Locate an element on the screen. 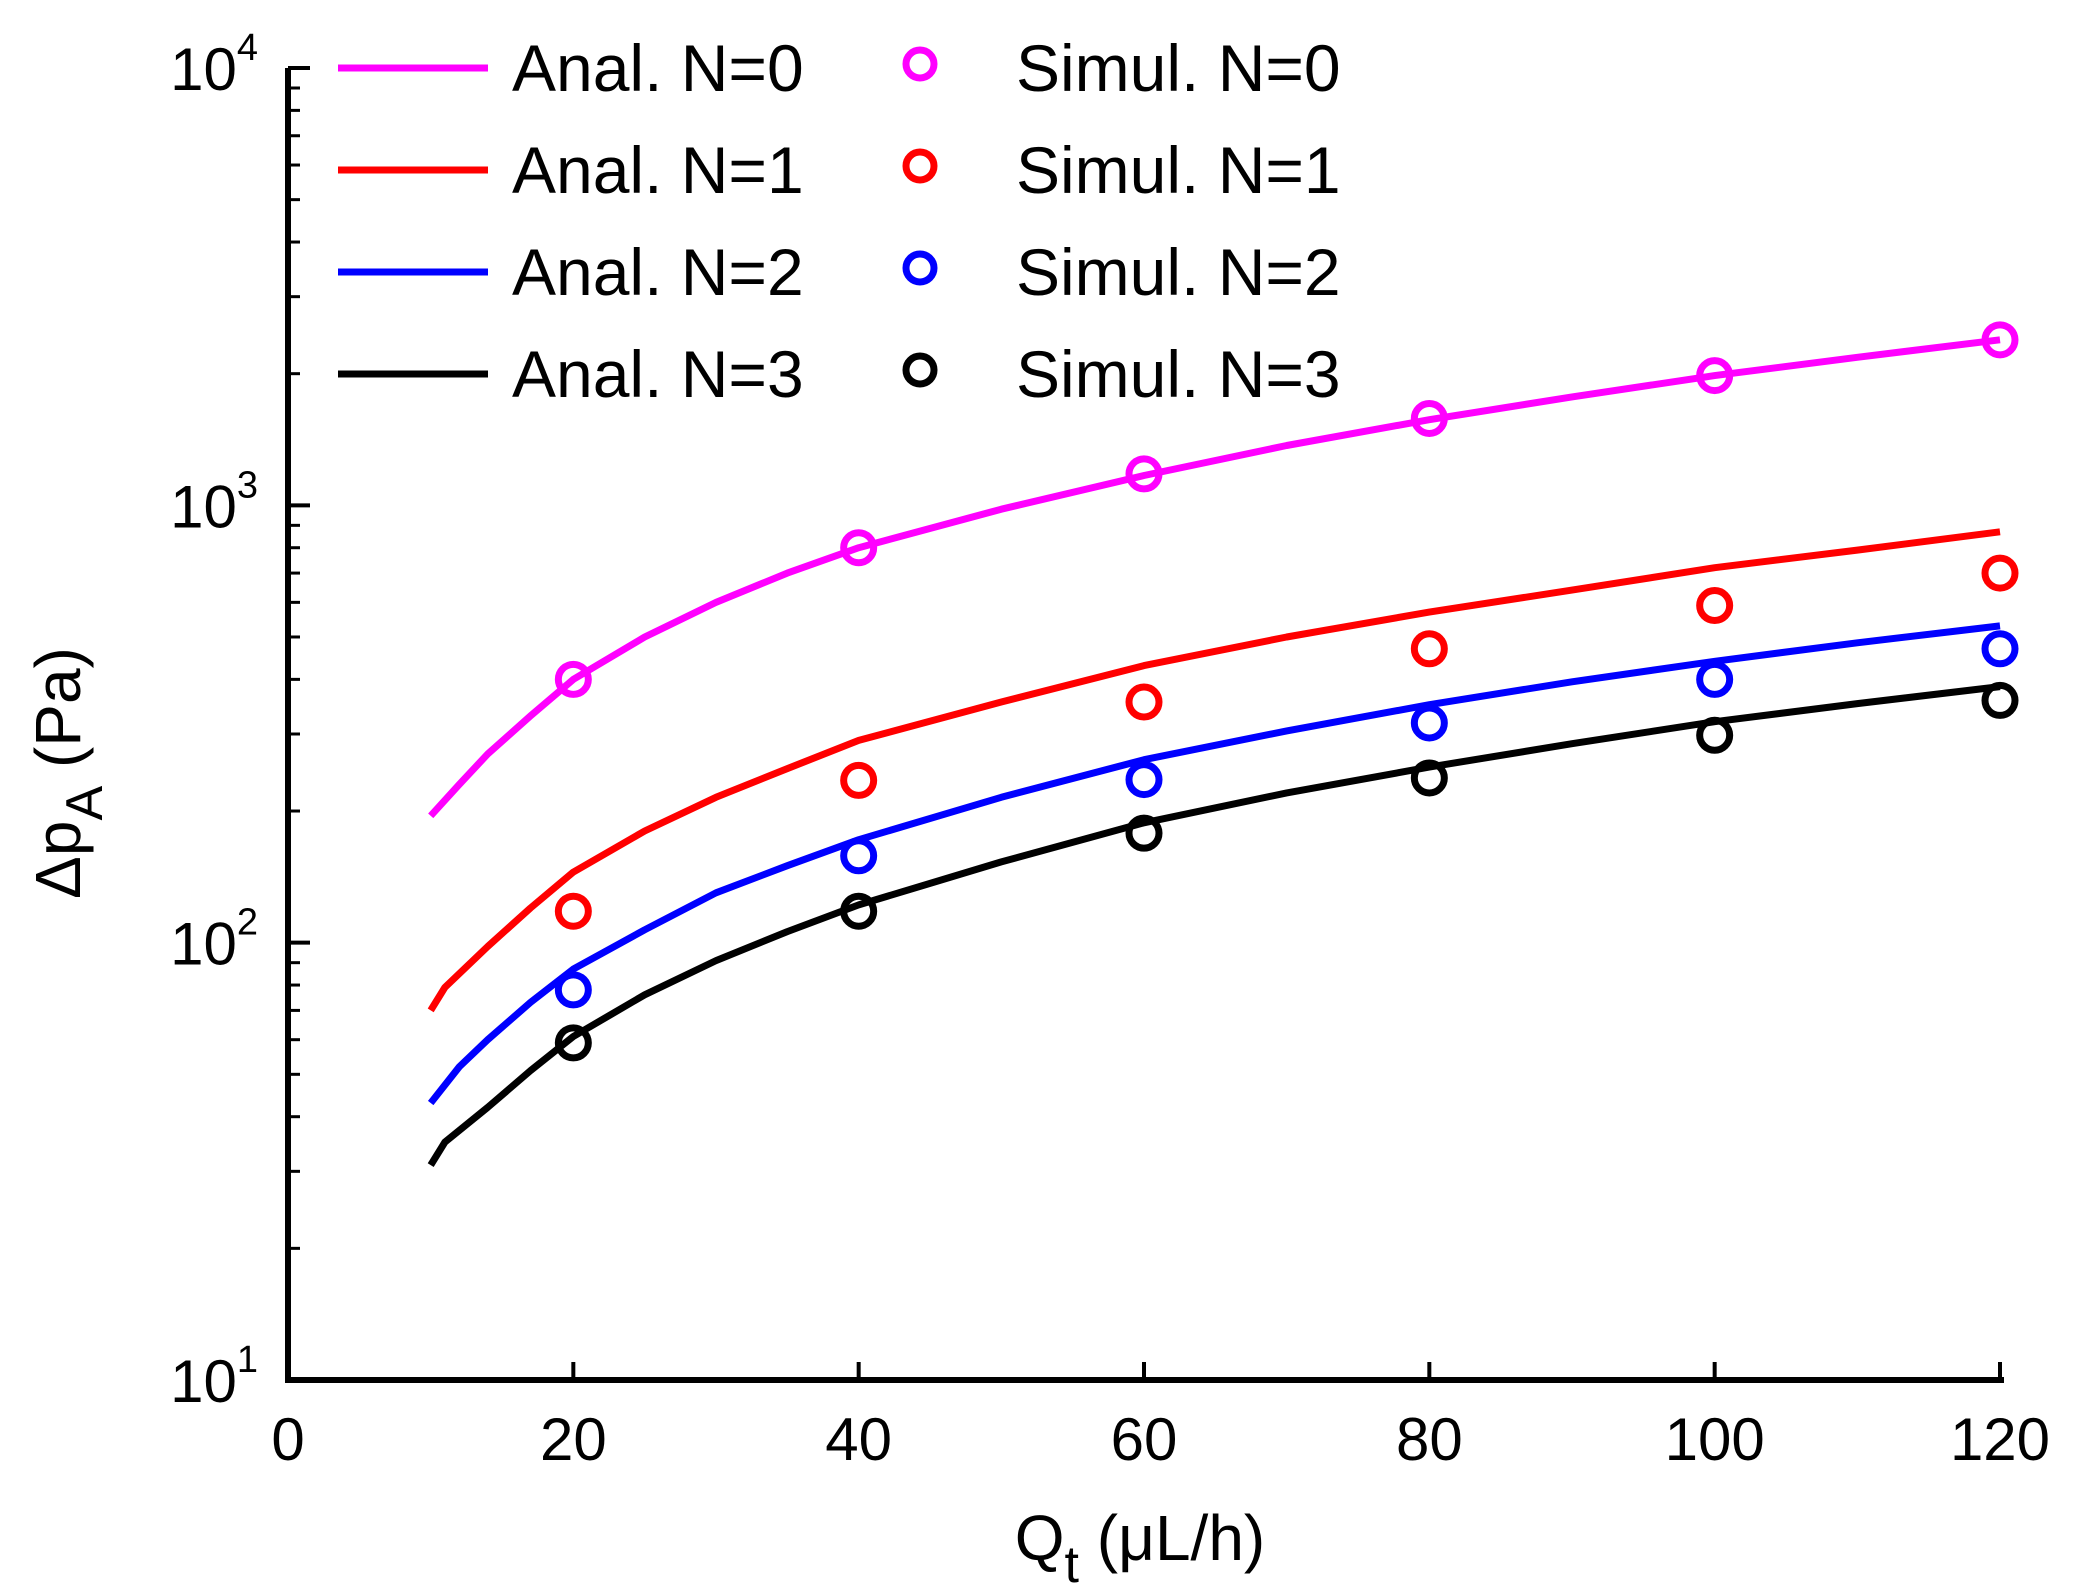 Image resolution: width=2080 pixels, height=1595 pixels. x-axis-label: Qt (μL/h) is located at coordinates (1140, 1548).